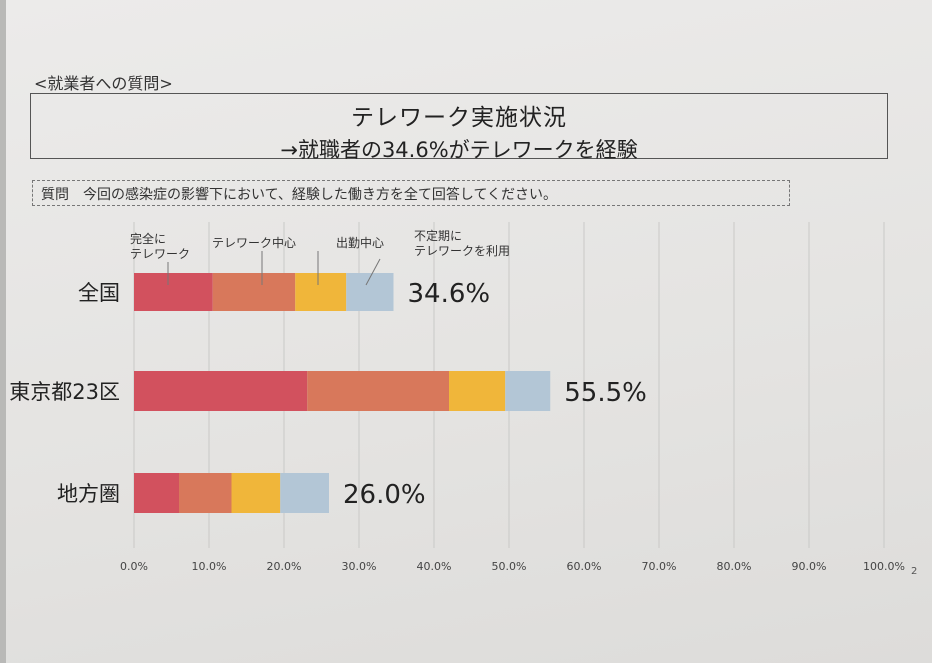  Describe the element at coordinates (384, 495) in the screenshot. I see `total-label: 26.0%` at that location.